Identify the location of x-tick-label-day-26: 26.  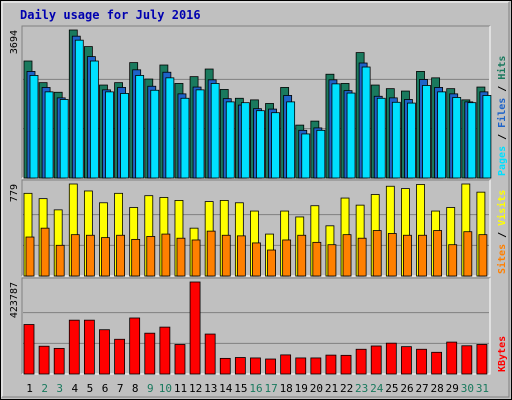
(406, 388).